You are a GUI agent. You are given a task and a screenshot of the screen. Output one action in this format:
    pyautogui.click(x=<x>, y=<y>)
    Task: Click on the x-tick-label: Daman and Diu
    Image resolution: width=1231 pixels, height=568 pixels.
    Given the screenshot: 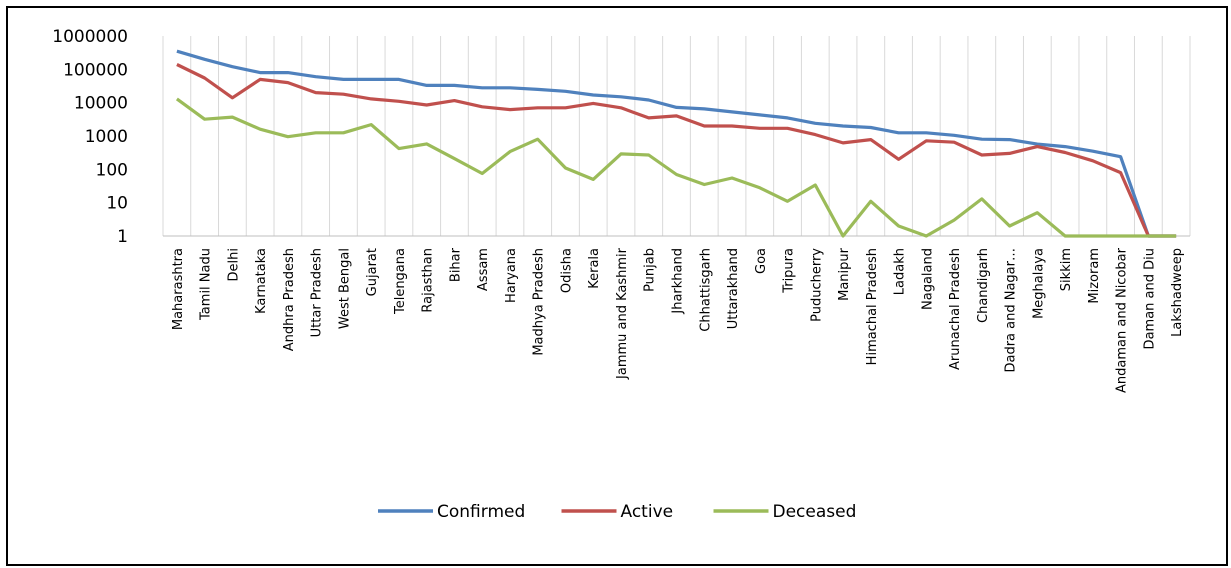 What is the action you would take?
    pyautogui.click(x=1149, y=298)
    